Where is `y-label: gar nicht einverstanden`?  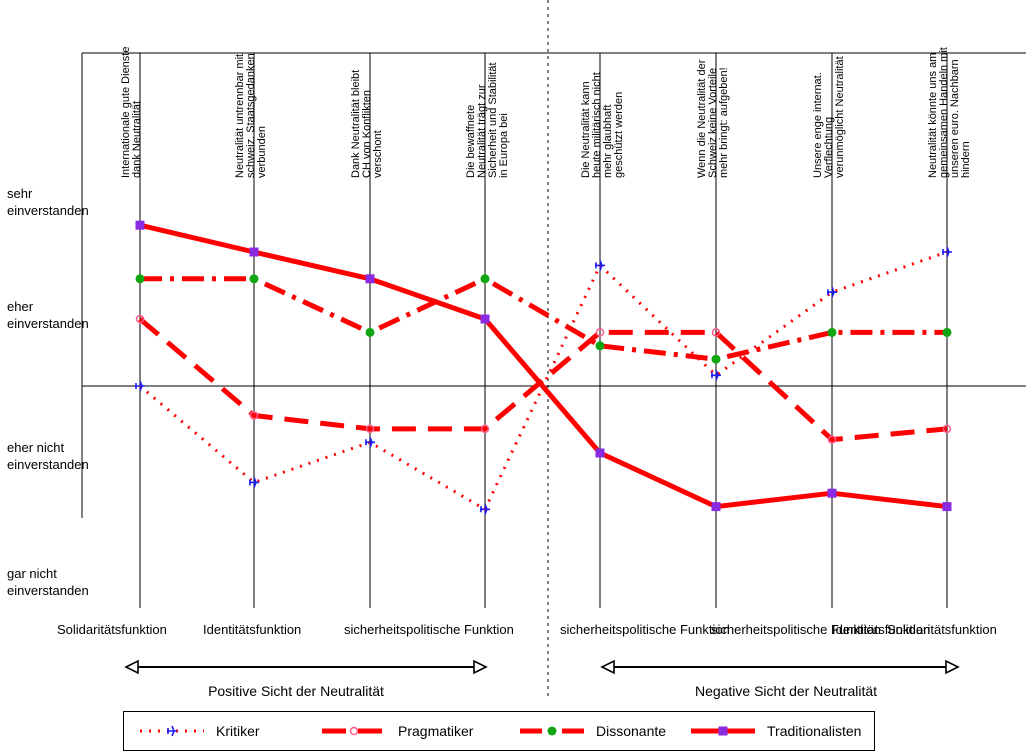 y-label: gar nicht einverstanden is located at coordinates (48, 582).